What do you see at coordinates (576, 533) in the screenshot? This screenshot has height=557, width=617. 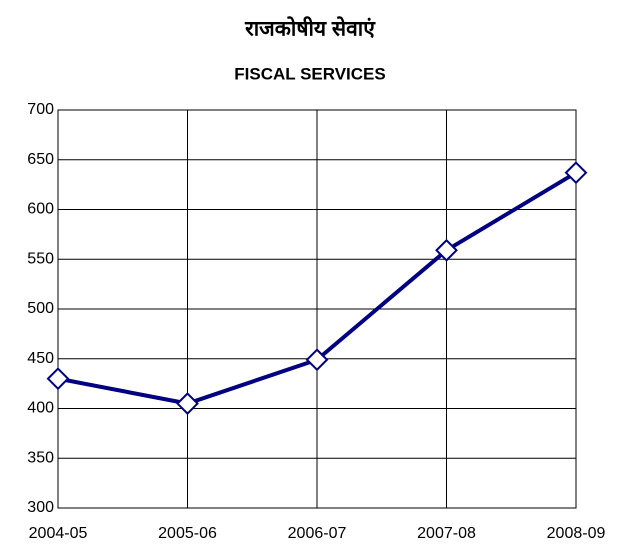 I see `x-tick-label: 2008-09` at bounding box center [576, 533].